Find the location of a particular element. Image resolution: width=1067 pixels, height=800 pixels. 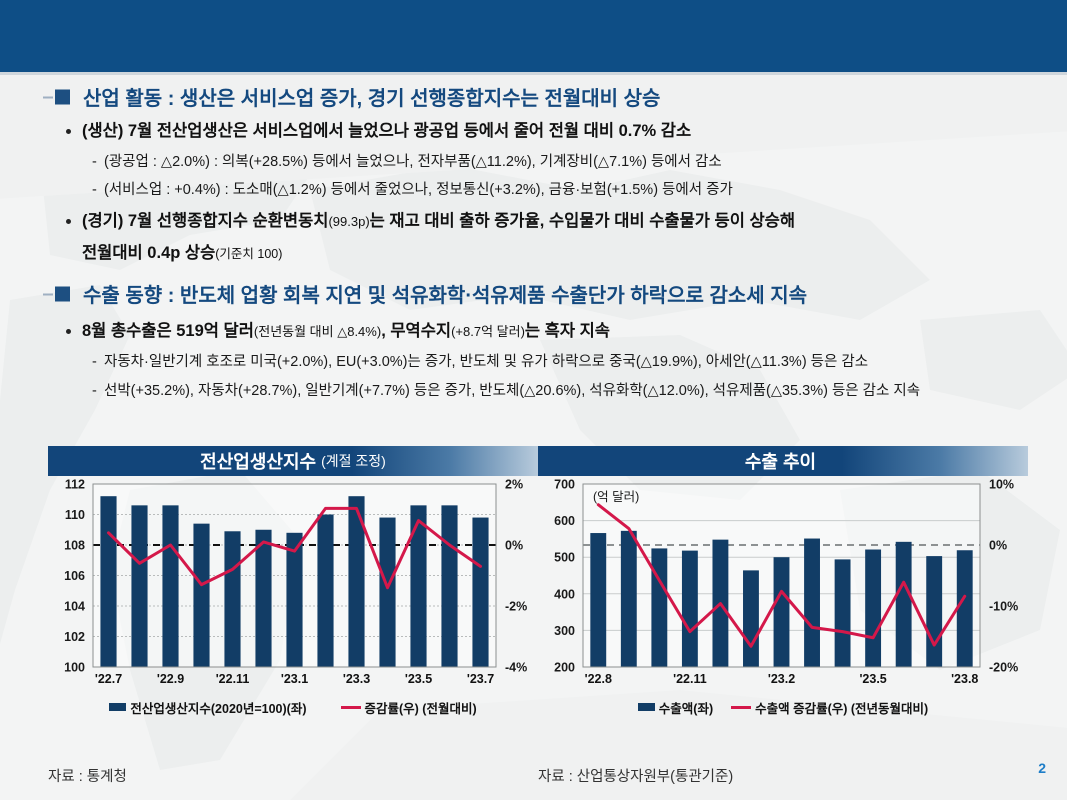

section1-bullet-2-cont-main: 전월대비 0.4p 상승 is located at coordinates (149, 253).